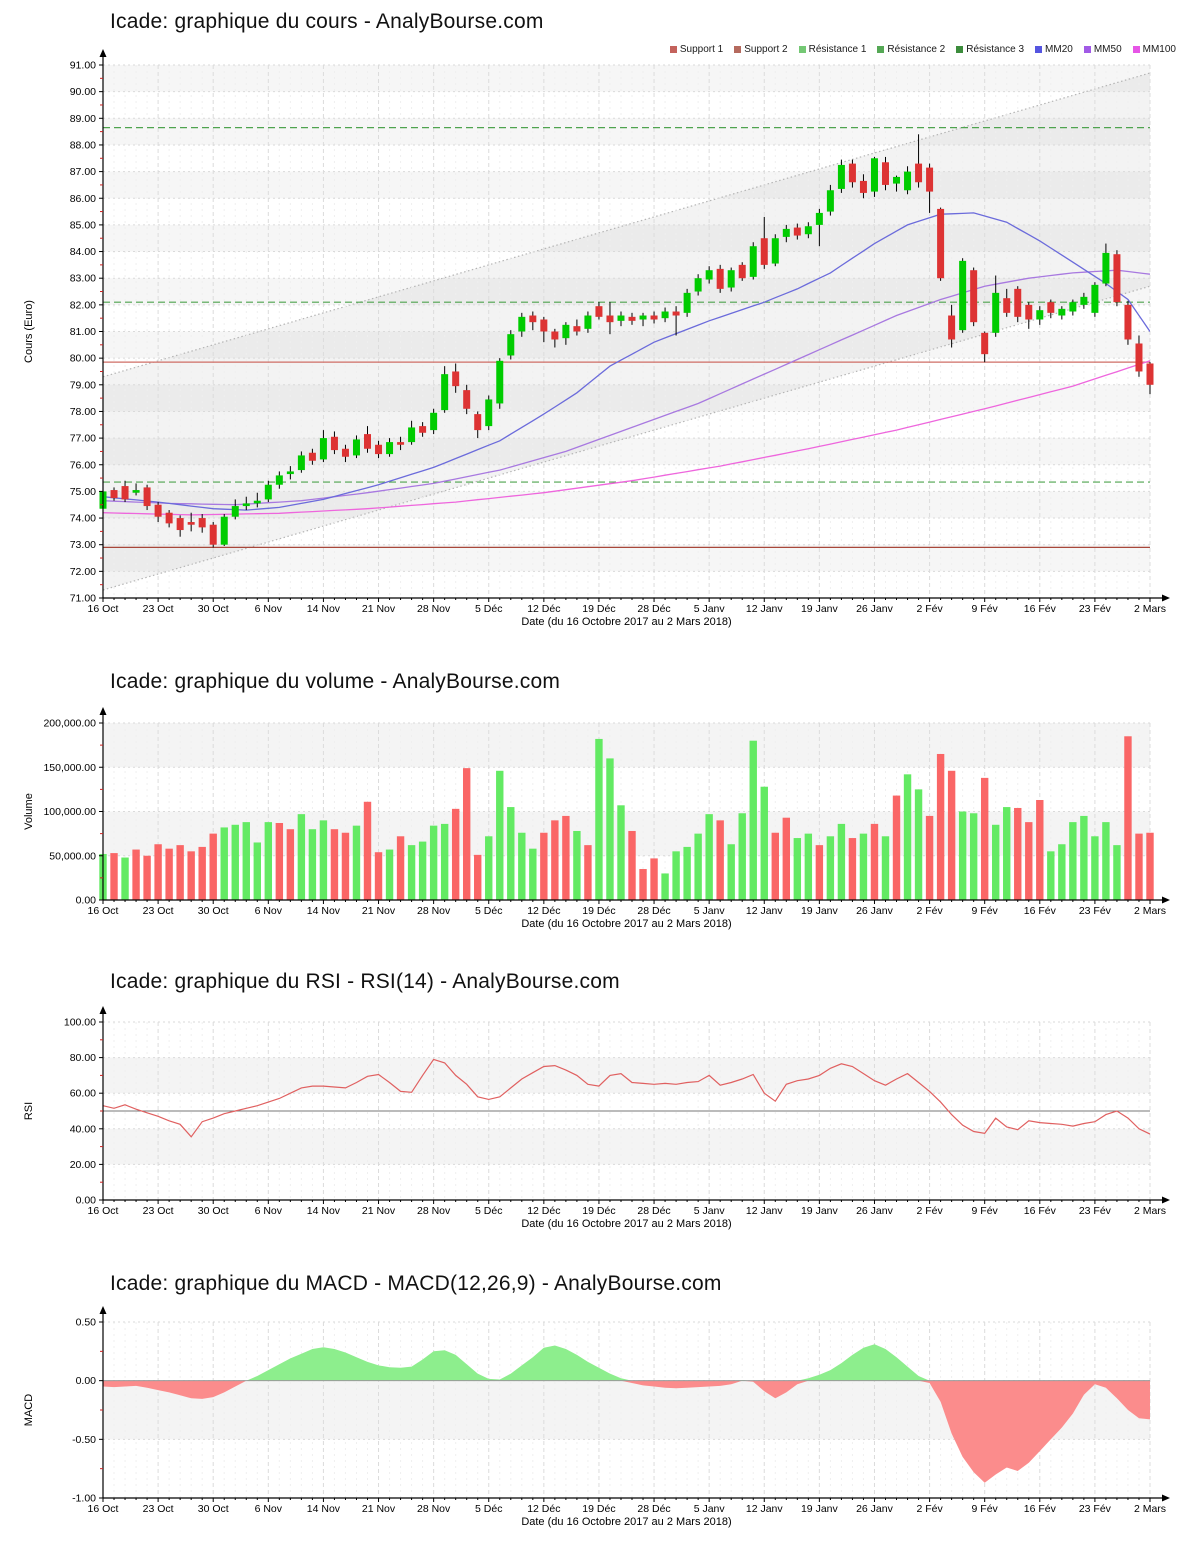 Image resolution: width=1200 pixels, height=1550 pixels. Describe the element at coordinates (761, 49) in the screenshot. I see `legend-item: Support 2` at that location.